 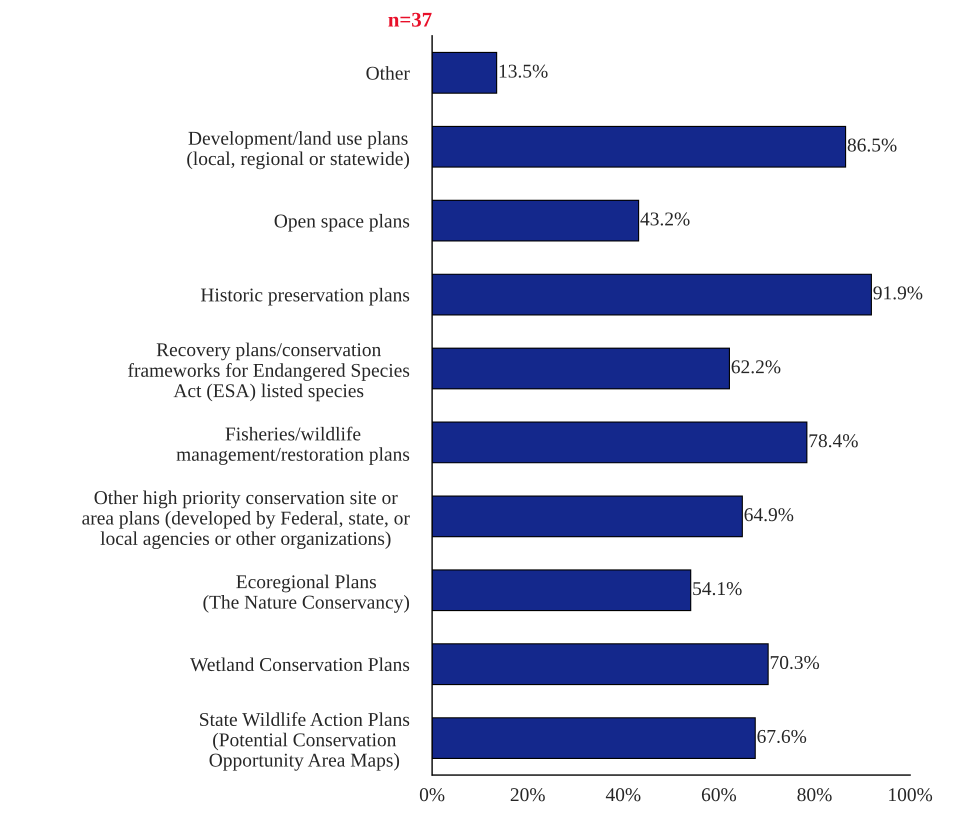 What do you see at coordinates (795, 663) in the screenshot?
I see `data-label: 70.3%` at bounding box center [795, 663].